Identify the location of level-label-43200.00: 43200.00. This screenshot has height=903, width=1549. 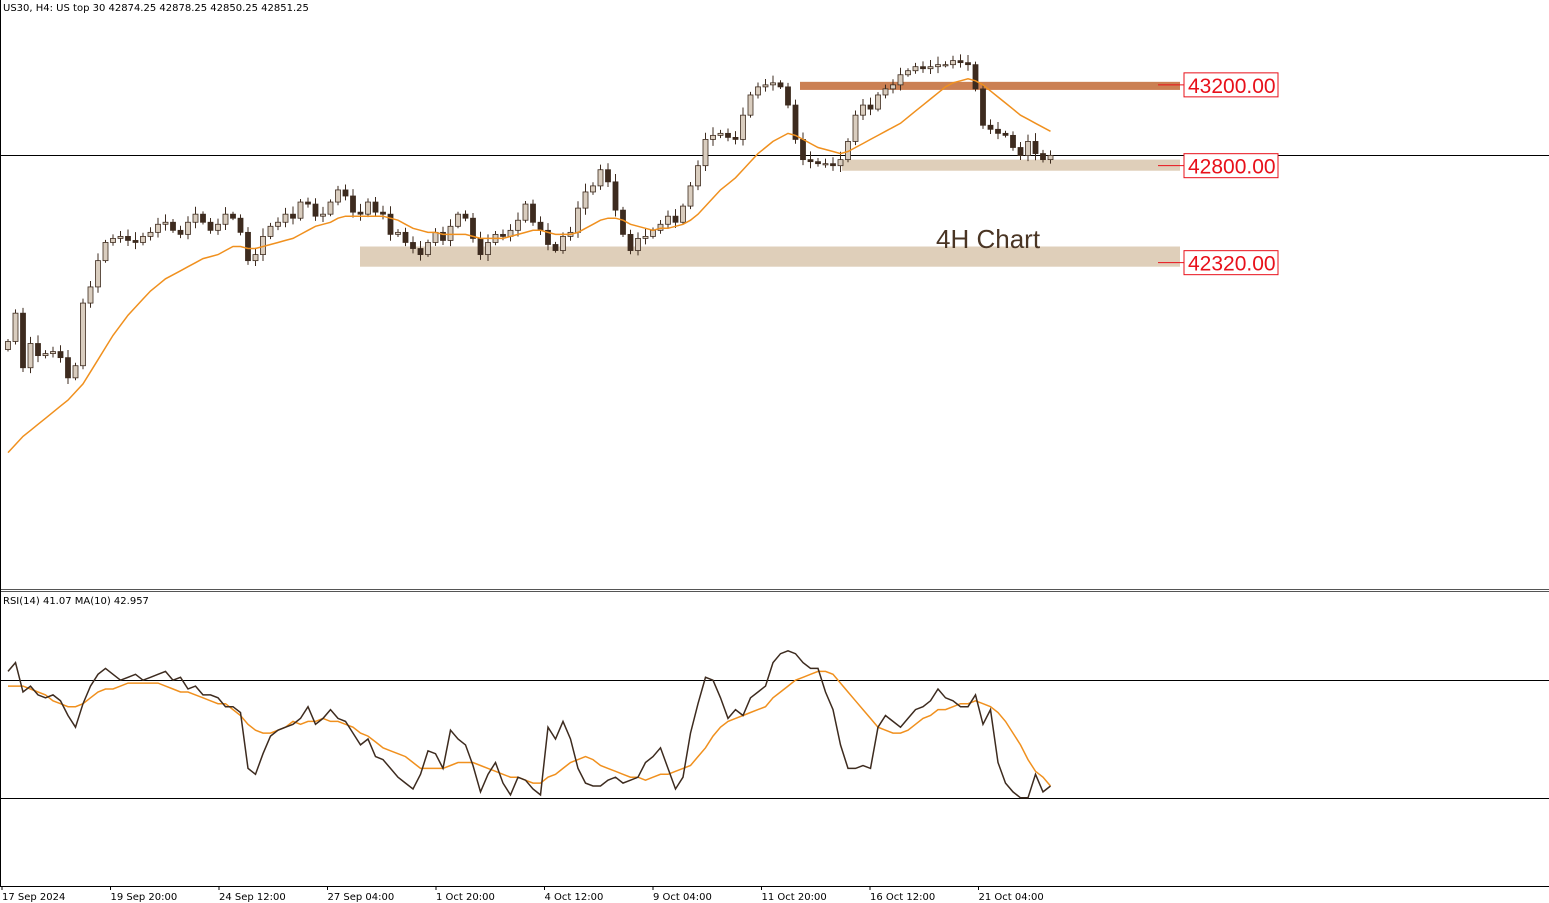
(1218, 85).